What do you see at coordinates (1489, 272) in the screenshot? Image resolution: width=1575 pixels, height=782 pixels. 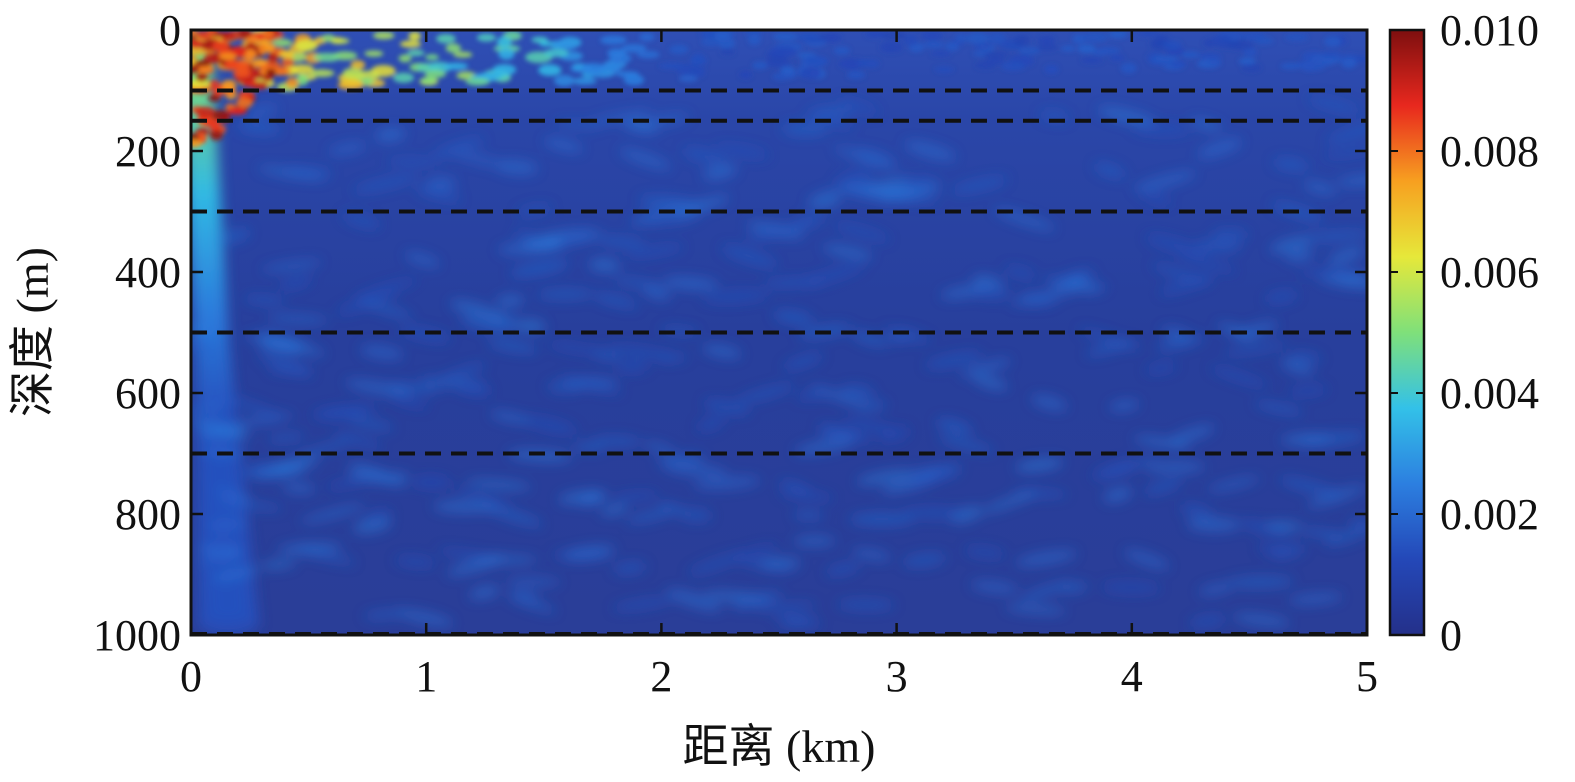 I see `colorbar-tick-label: 0.006` at bounding box center [1489, 272].